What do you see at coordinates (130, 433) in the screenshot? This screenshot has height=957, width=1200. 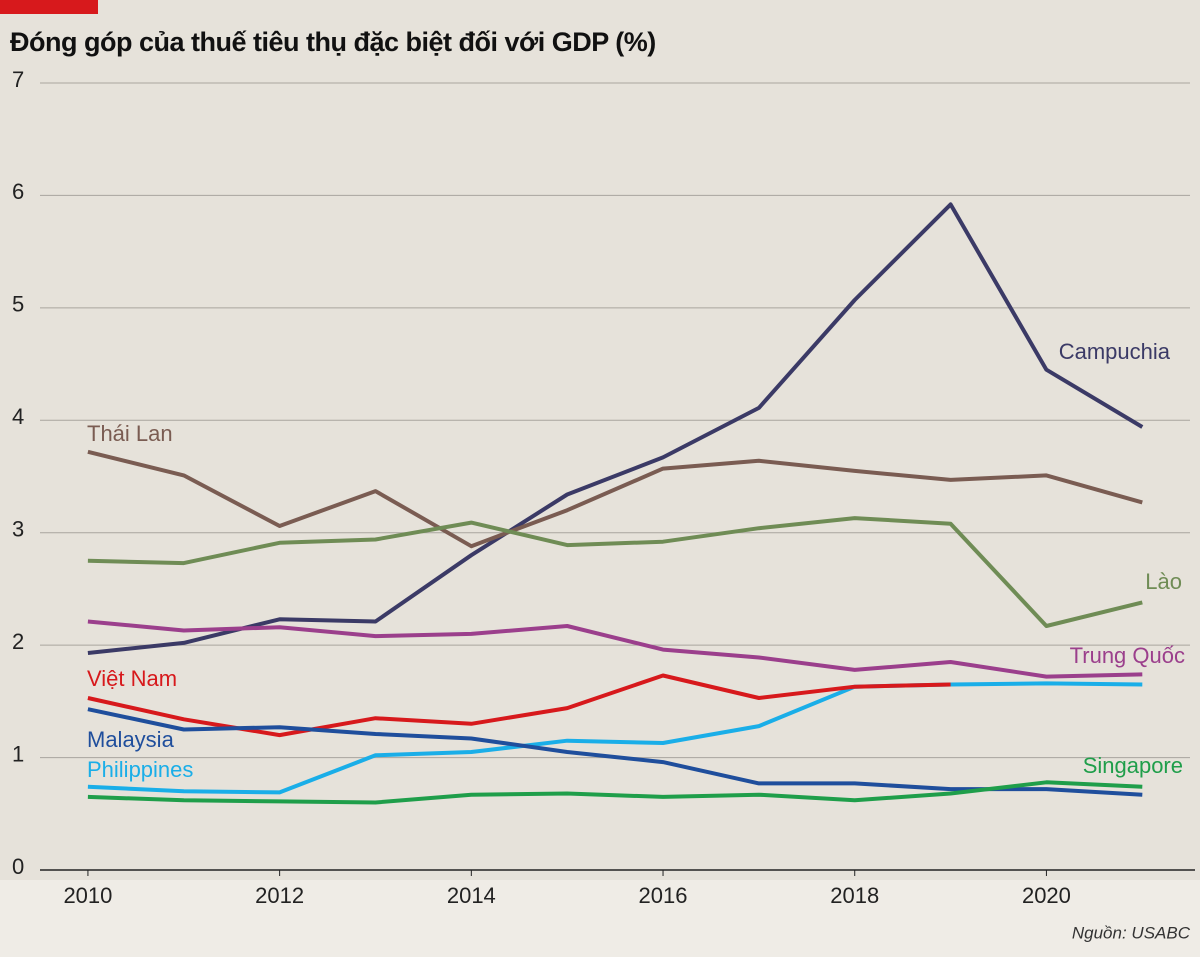 I see `series-label: Thái Lan` at bounding box center [130, 433].